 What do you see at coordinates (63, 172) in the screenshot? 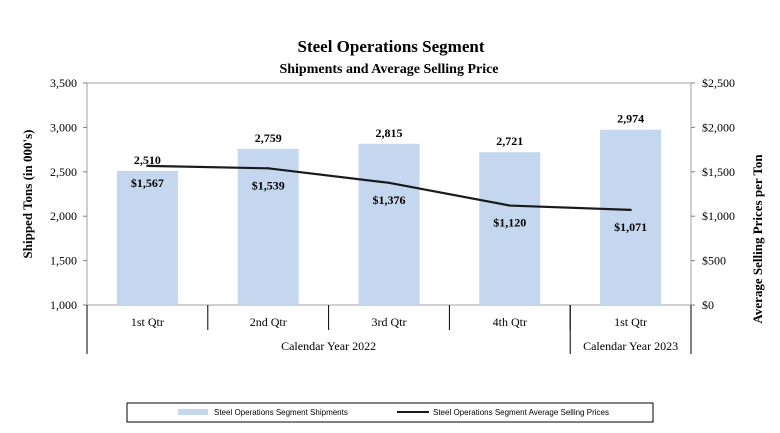
I see `y-tick-label-4: 2,500` at bounding box center [63, 172].